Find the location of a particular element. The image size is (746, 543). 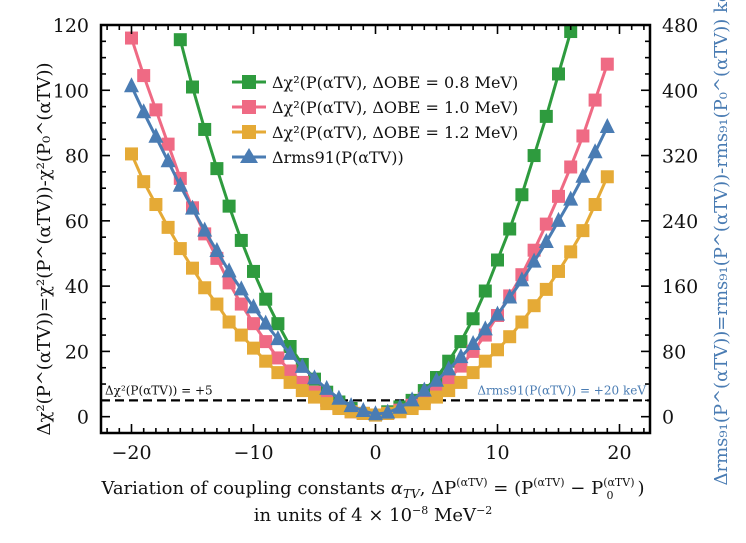

x-tick-label: 20 is located at coordinates (619, 453).